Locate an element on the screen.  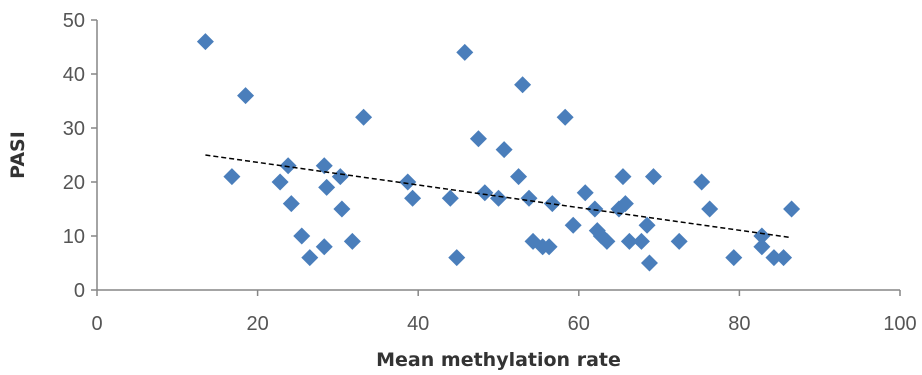
y-tick-label: 50 is located at coordinates (74, 21).